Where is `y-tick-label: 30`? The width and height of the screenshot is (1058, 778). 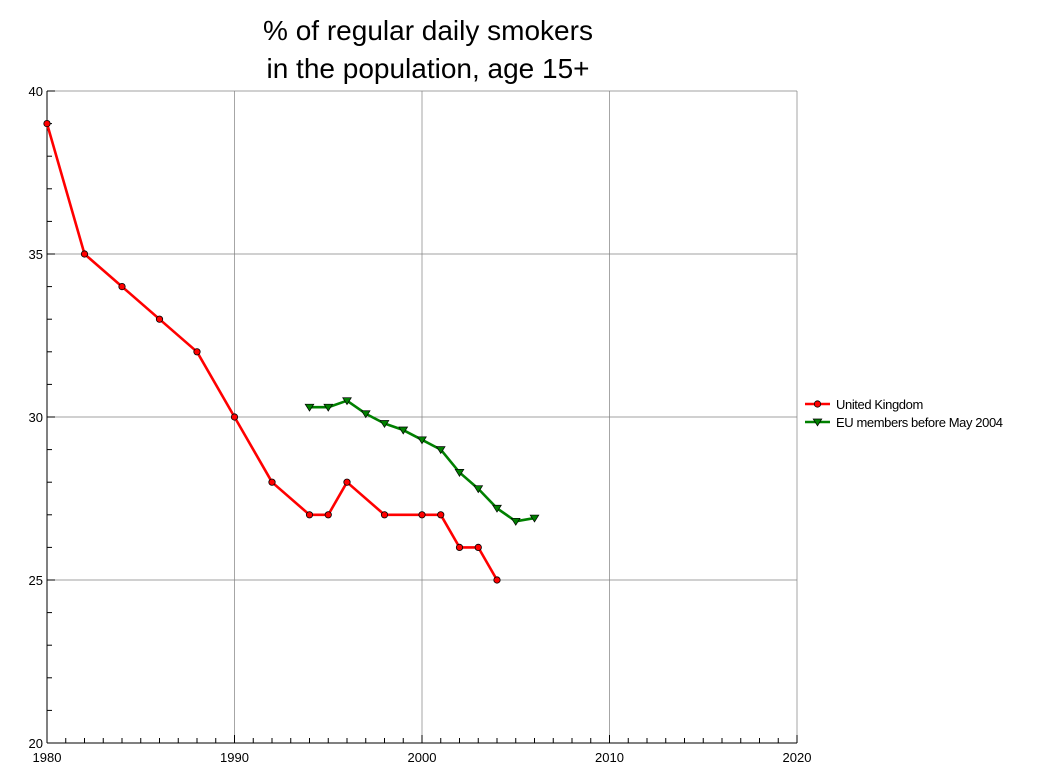 y-tick-label: 30 is located at coordinates (36, 417).